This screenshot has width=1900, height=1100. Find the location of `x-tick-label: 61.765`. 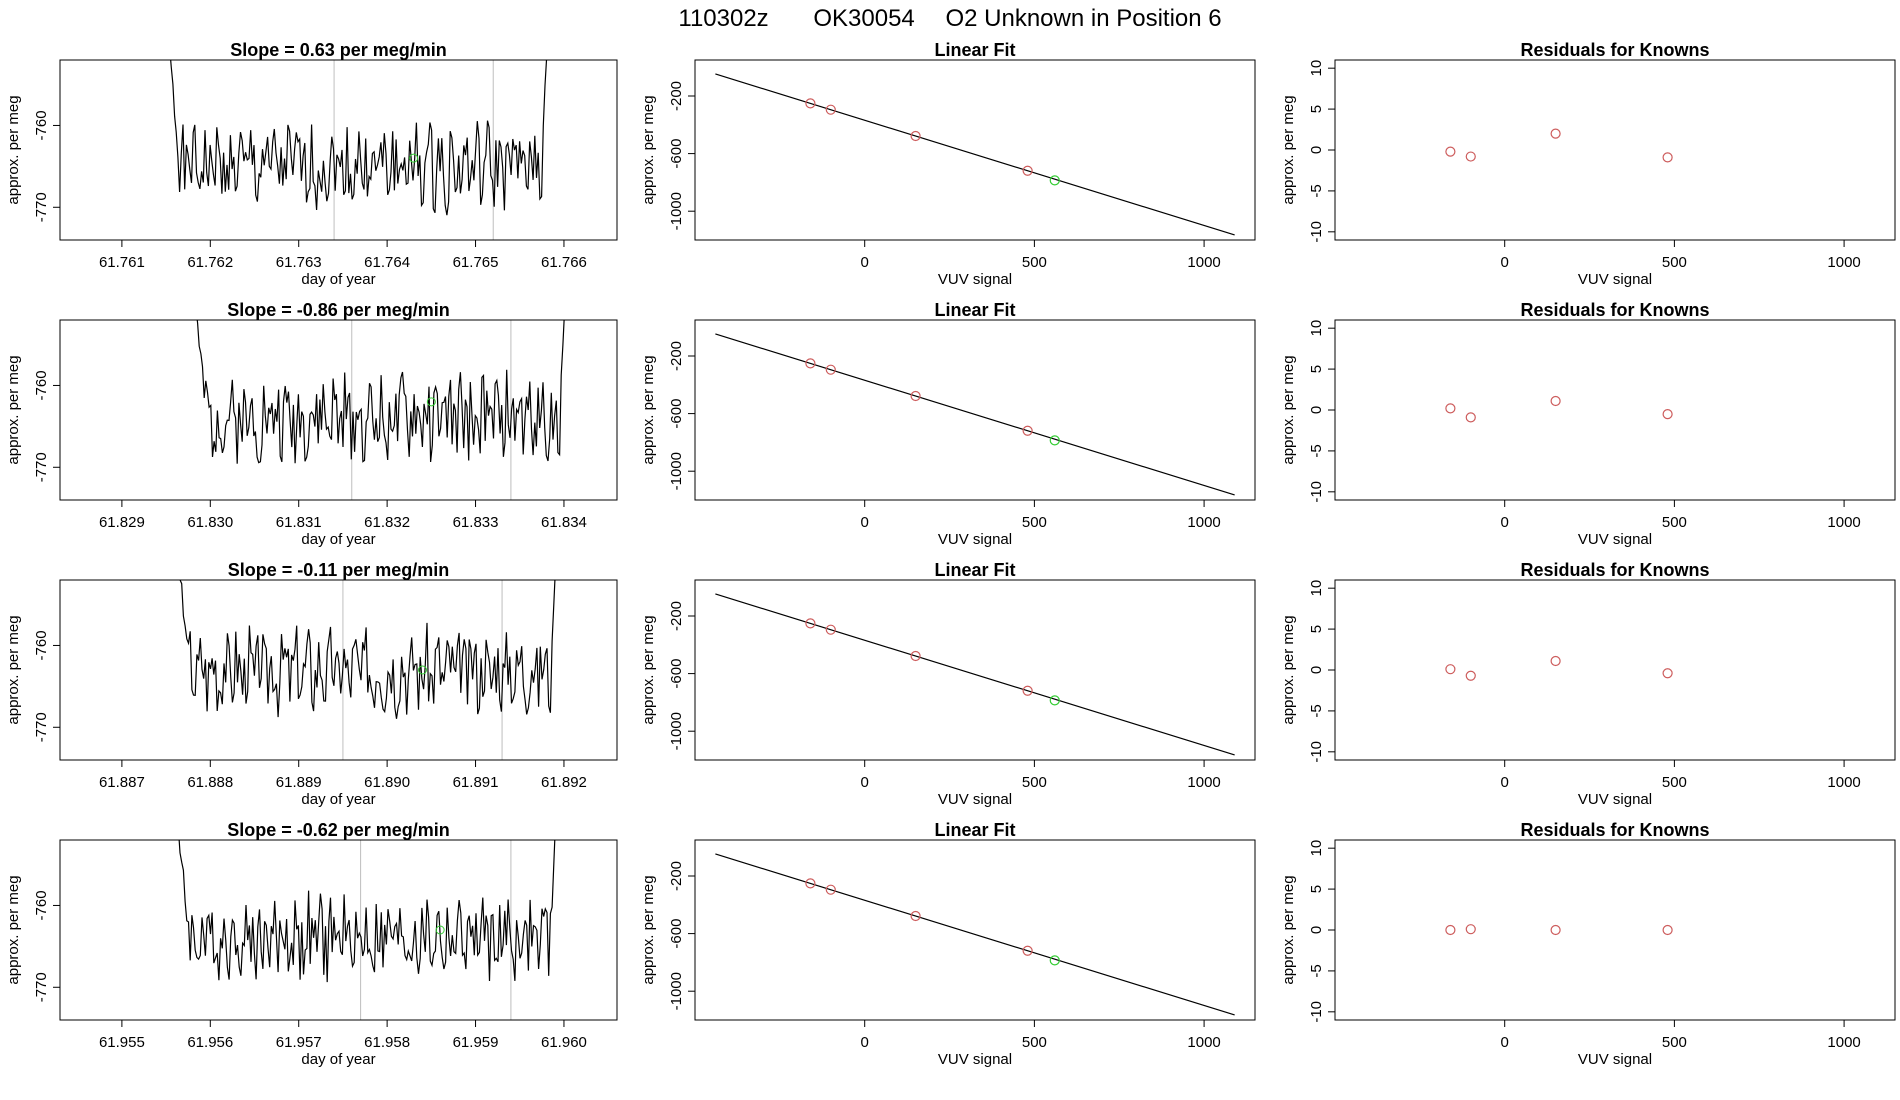

x-tick-label: 61.765 is located at coordinates (476, 262).